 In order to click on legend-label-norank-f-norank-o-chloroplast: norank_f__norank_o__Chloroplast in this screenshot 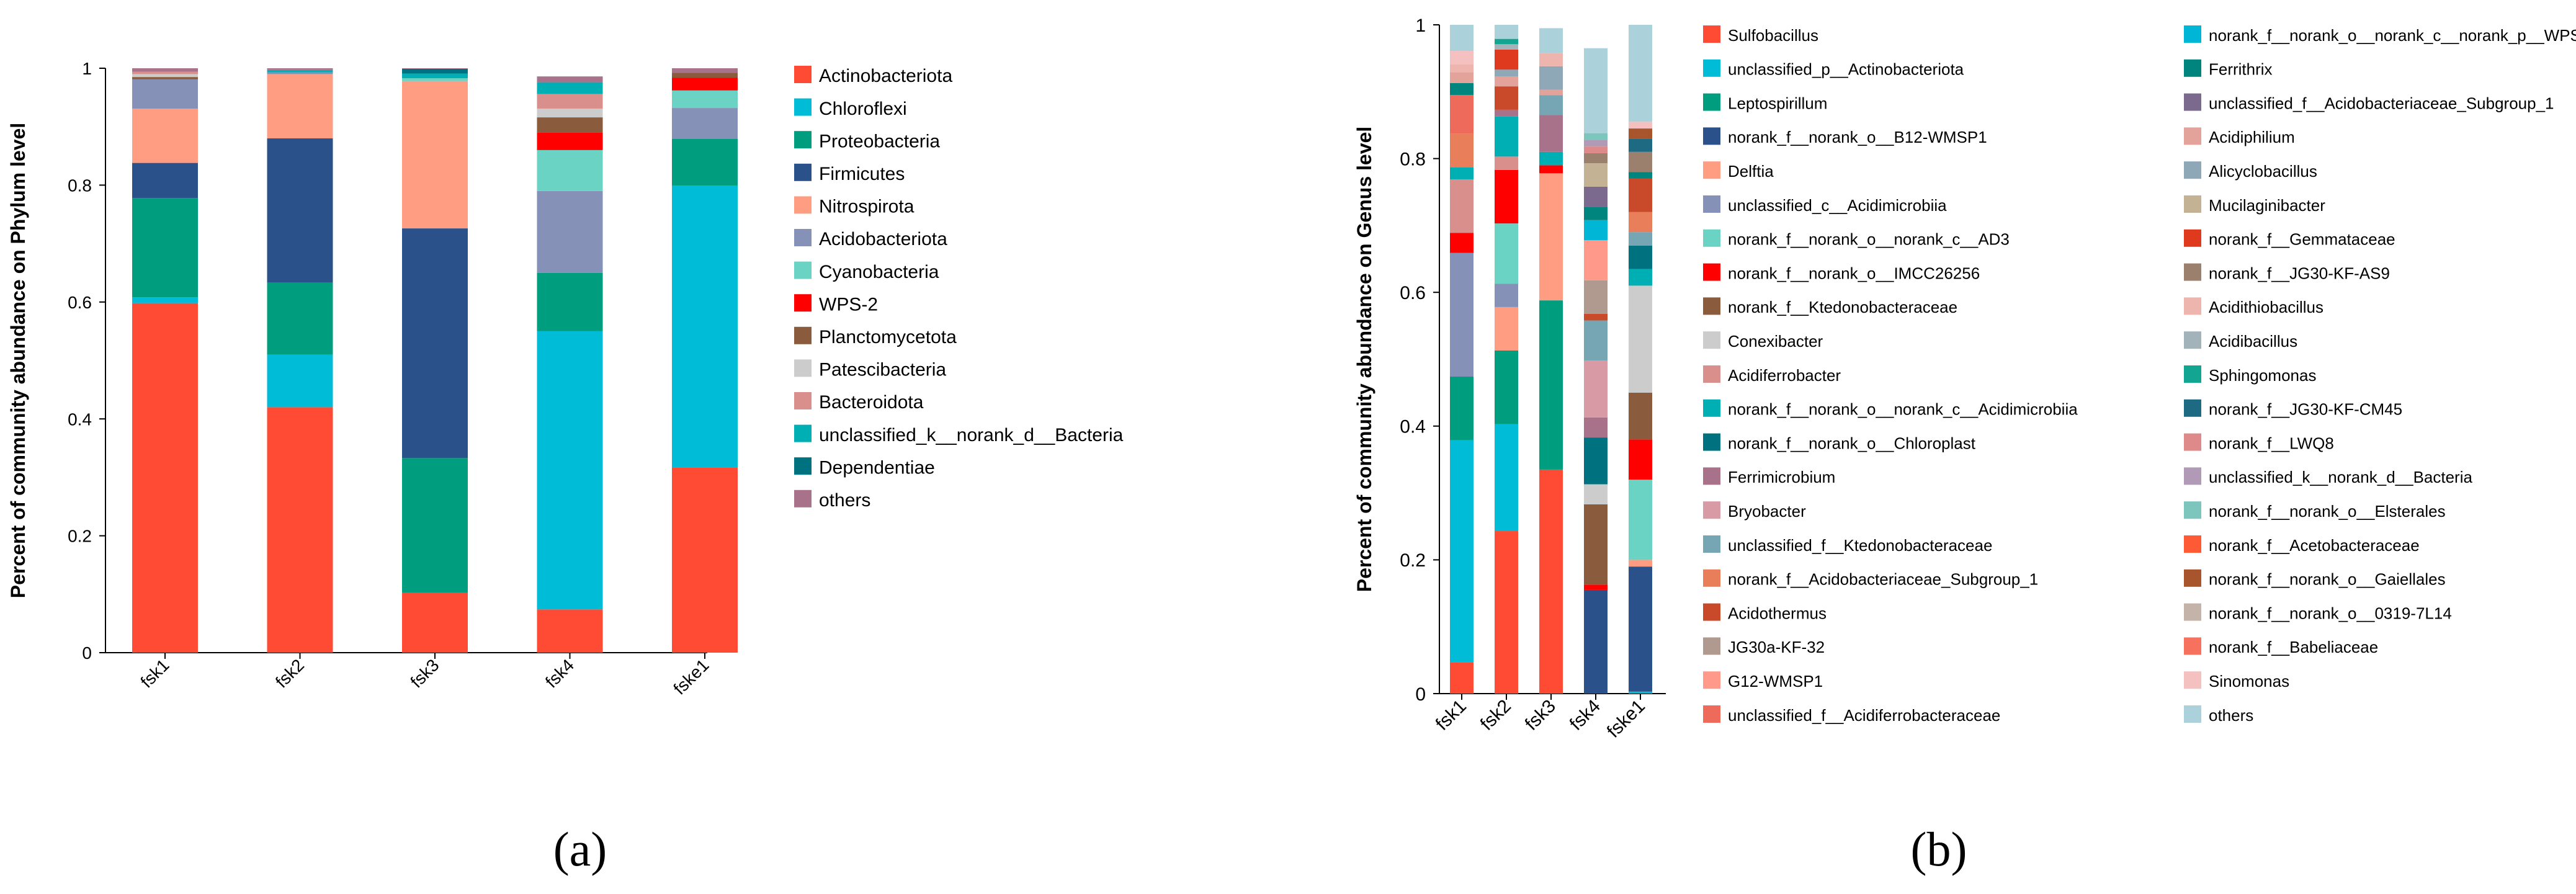, I will do `click(1852, 443)`.